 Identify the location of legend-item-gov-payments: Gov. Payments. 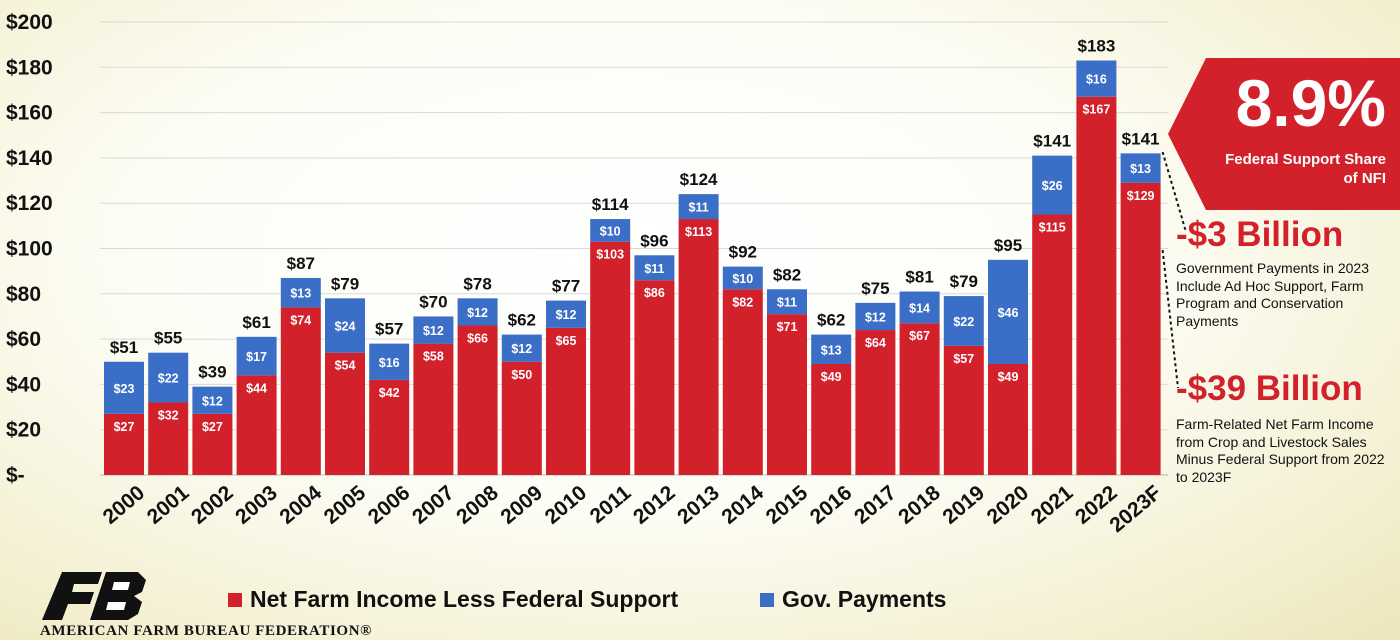
(853, 599).